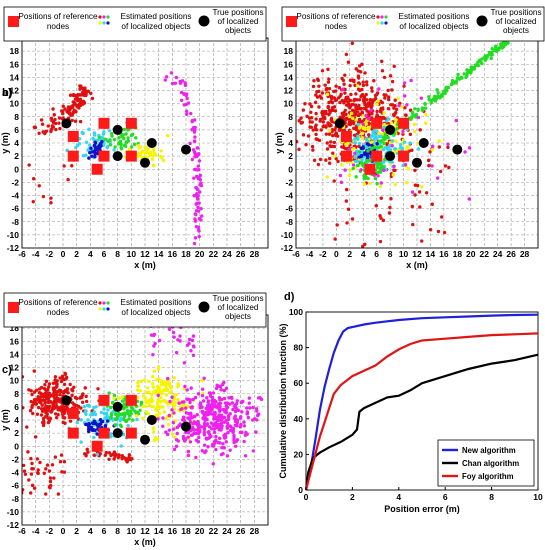 The image size is (545, 550). Describe the element at coordinates (525, 254) in the screenshot. I see `x-tick-label: 28` at that location.